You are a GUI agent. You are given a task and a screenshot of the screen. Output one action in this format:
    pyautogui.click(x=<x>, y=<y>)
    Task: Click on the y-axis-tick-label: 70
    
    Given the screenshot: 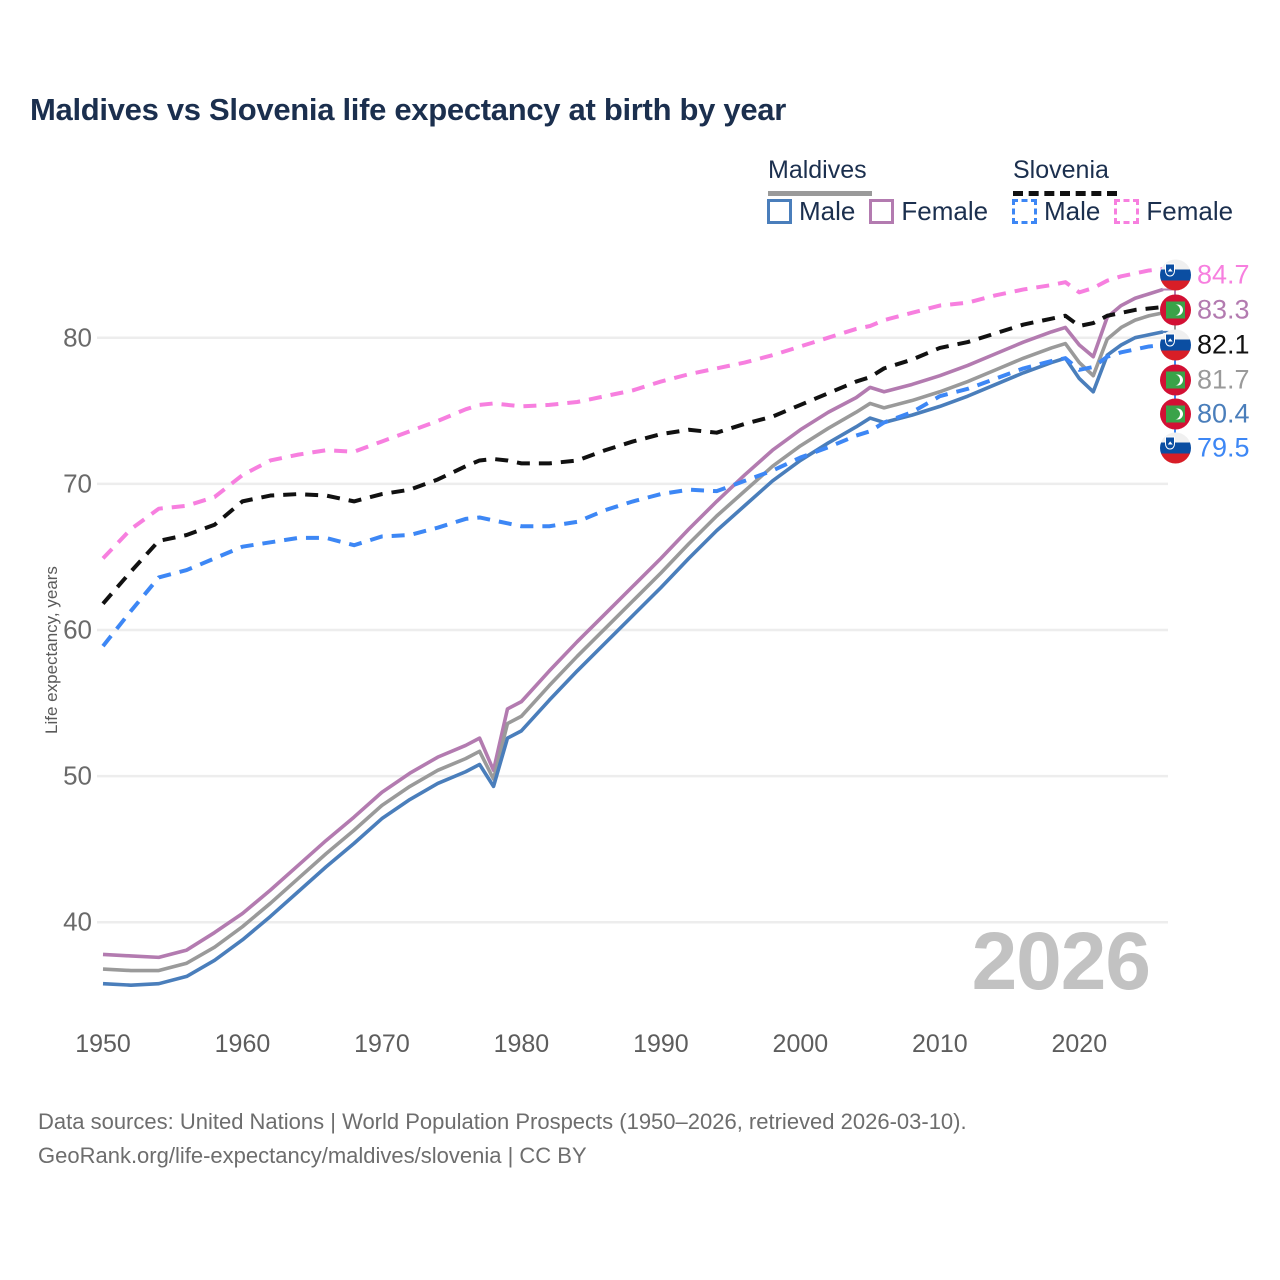 What is the action you would take?
    pyautogui.click(x=77, y=483)
    